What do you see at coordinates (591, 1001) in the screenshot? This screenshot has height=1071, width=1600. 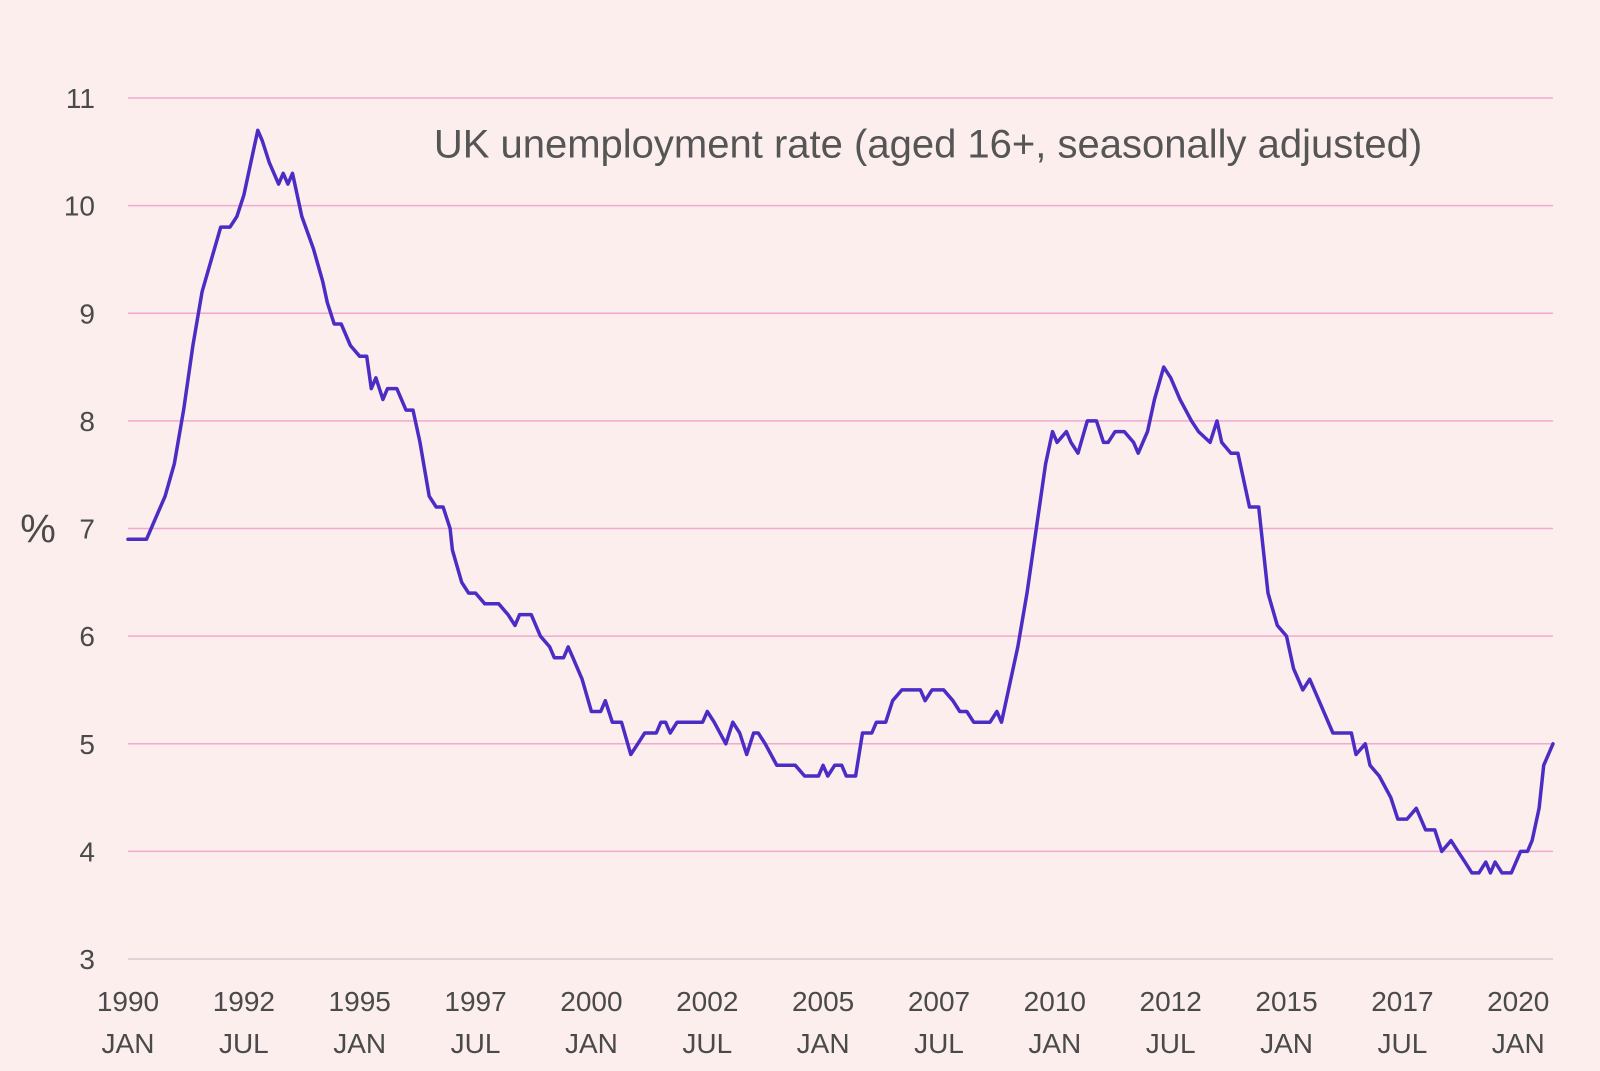 I see `x-tick-year: 2000` at bounding box center [591, 1001].